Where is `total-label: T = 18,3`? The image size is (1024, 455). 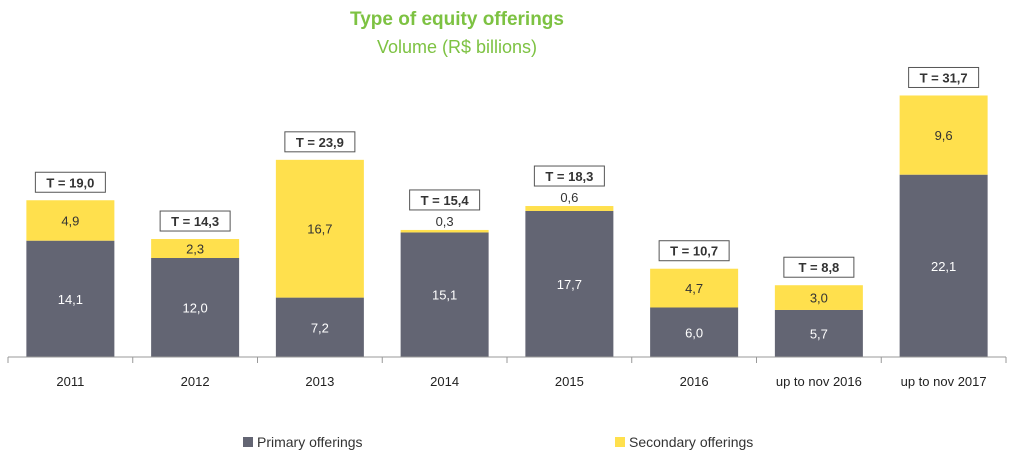
total-label: T = 18,3 is located at coordinates (569, 176).